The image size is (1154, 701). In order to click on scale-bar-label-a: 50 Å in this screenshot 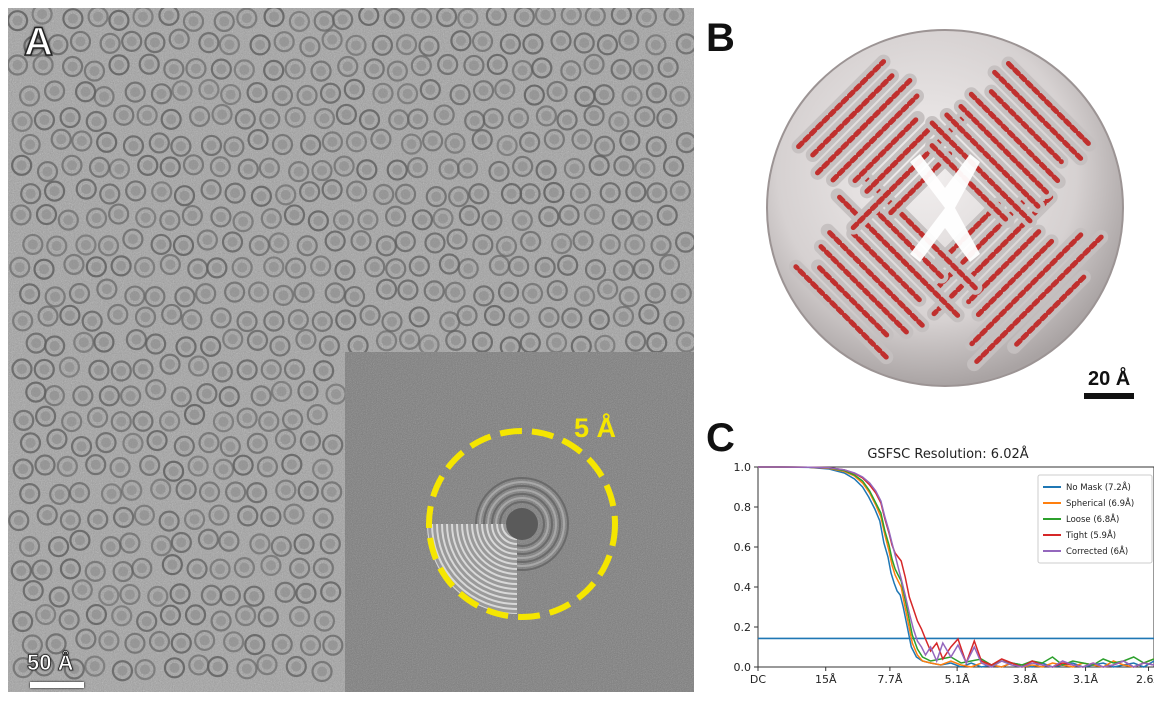, I will do `click(50, 663)`.